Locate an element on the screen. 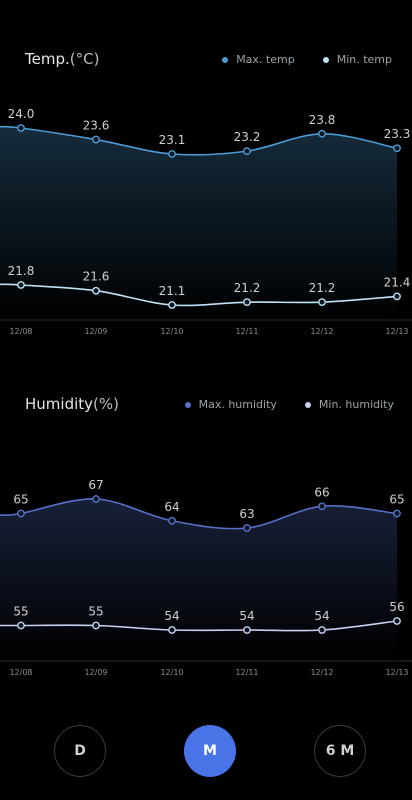  data-label: 23.6 is located at coordinates (96, 126).